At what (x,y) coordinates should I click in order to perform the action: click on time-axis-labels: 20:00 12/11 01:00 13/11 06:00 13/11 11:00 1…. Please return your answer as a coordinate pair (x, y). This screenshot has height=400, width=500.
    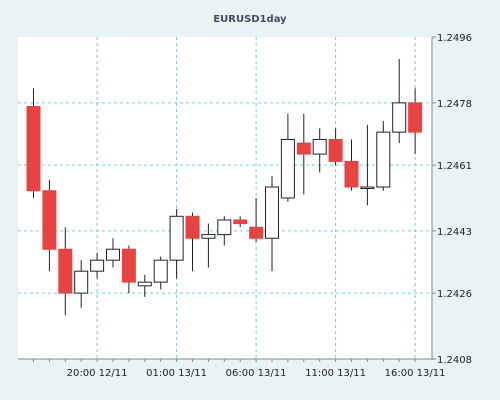
    Looking at the image, I should click on (239, 369).